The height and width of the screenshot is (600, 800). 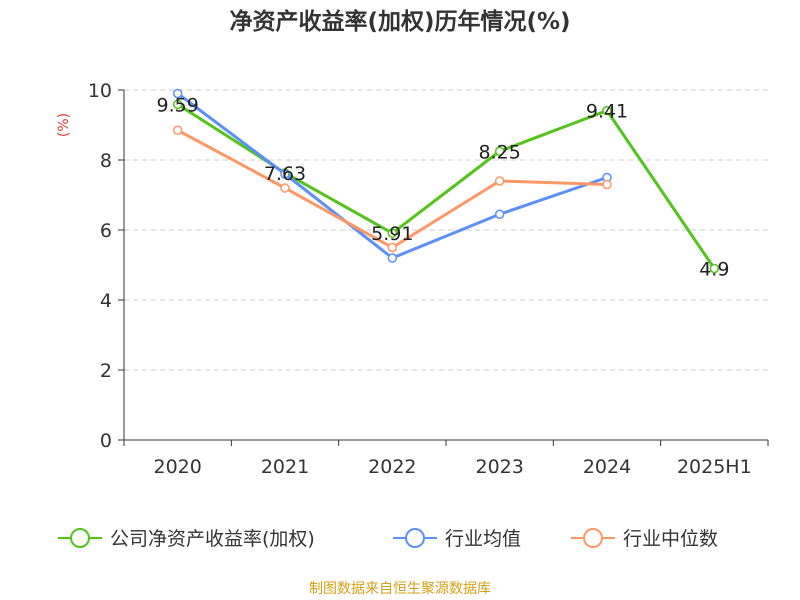 I want to click on legend-item-1: 行业均值, so click(x=457, y=539).